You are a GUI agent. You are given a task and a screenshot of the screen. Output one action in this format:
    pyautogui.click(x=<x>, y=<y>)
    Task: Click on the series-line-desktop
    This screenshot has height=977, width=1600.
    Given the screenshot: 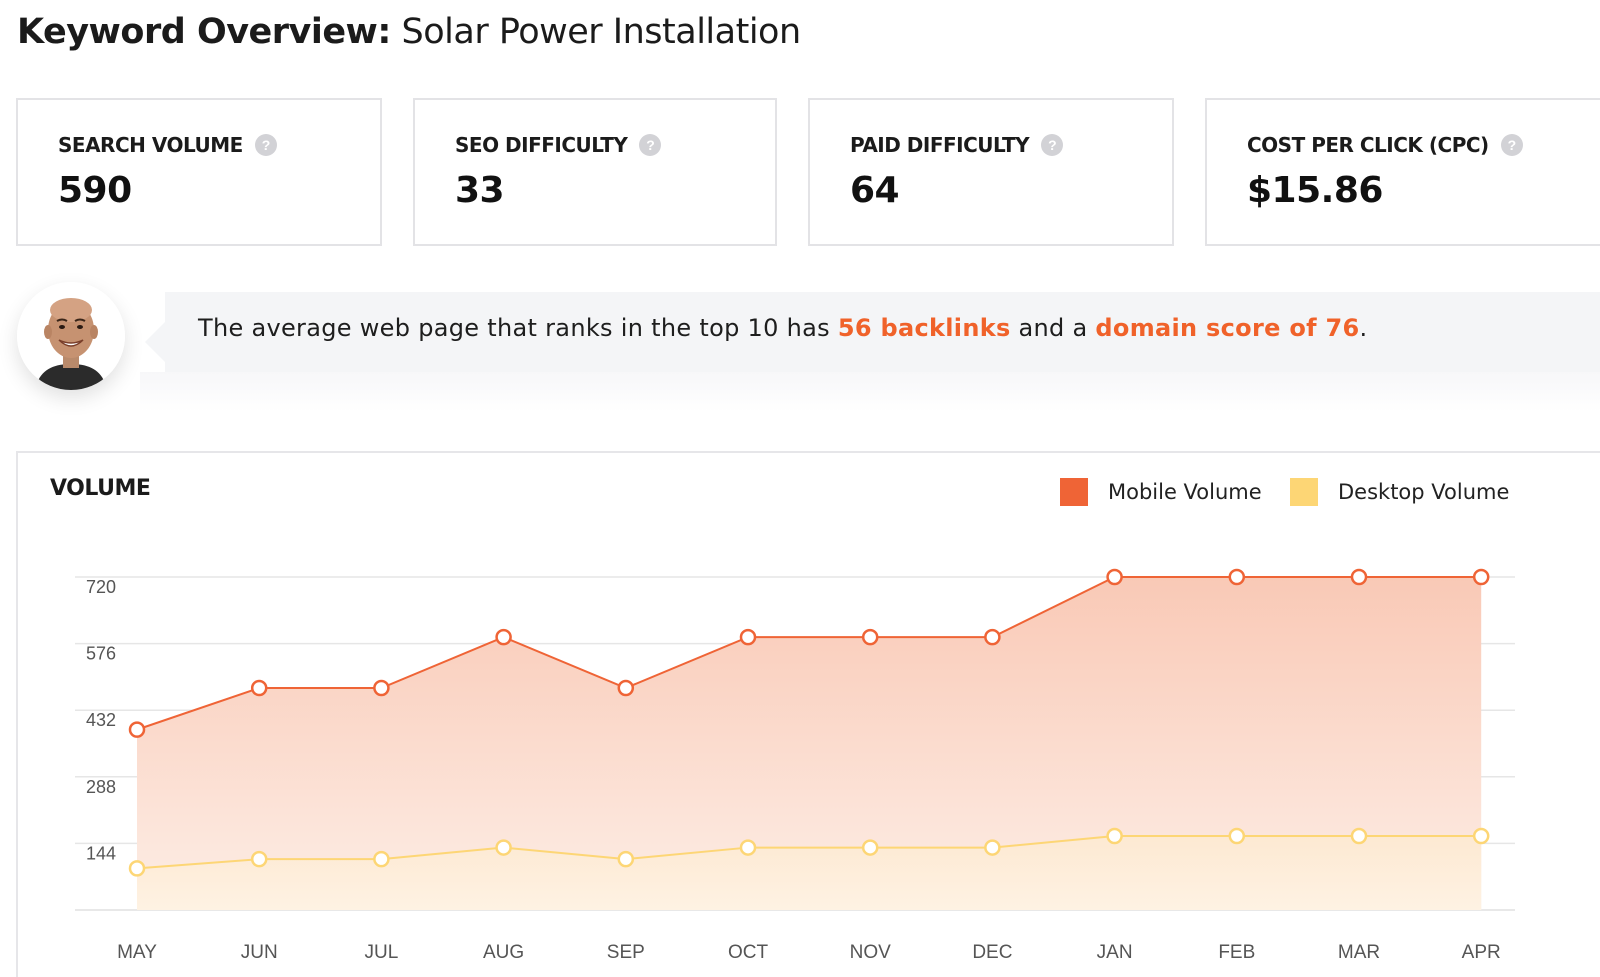 What is the action you would take?
    pyautogui.click(x=809, y=852)
    